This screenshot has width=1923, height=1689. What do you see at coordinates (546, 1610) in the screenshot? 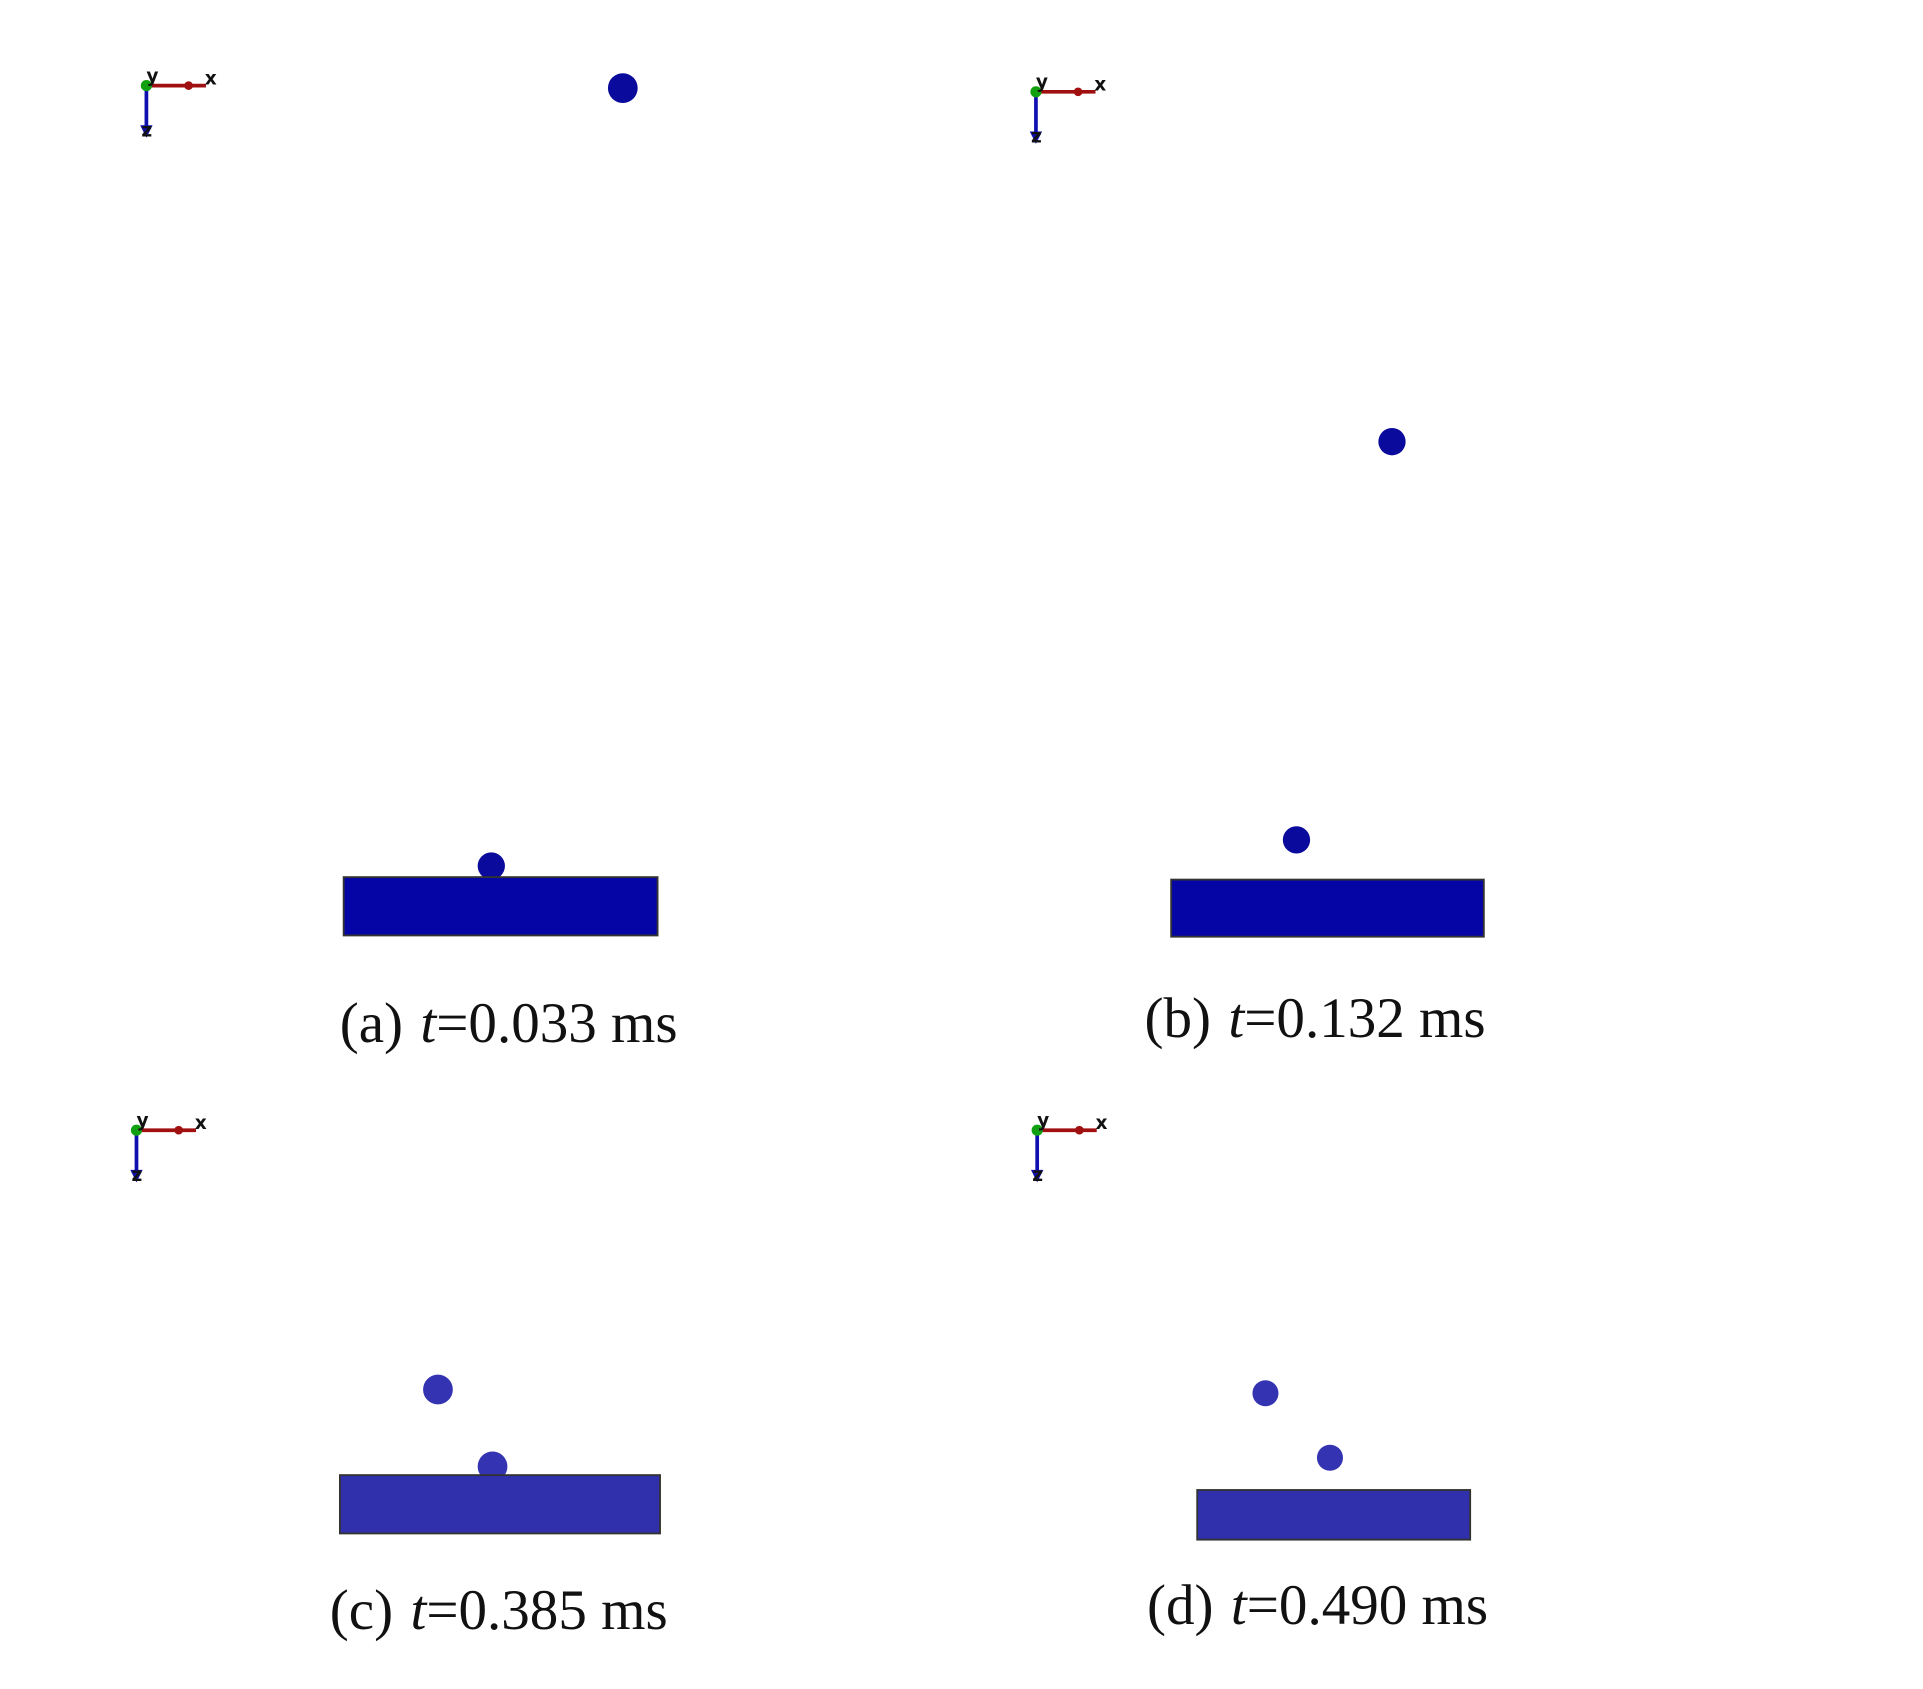
I see `caption-value: =0.385 ms` at bounding box center [546, 1610].